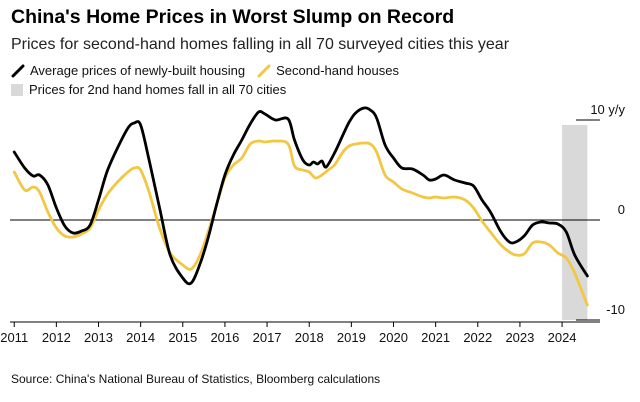  Describe the element at coordinates (14, 337) in the screenshot. I see `x-tick-label-2011: 2011` at that location.